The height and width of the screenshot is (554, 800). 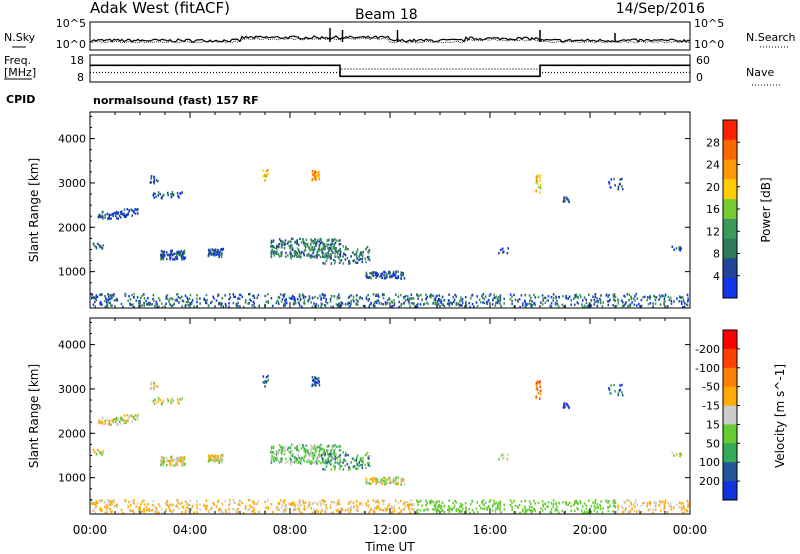 I want to click on freq-label: Freq., so click(x=17, y=60).